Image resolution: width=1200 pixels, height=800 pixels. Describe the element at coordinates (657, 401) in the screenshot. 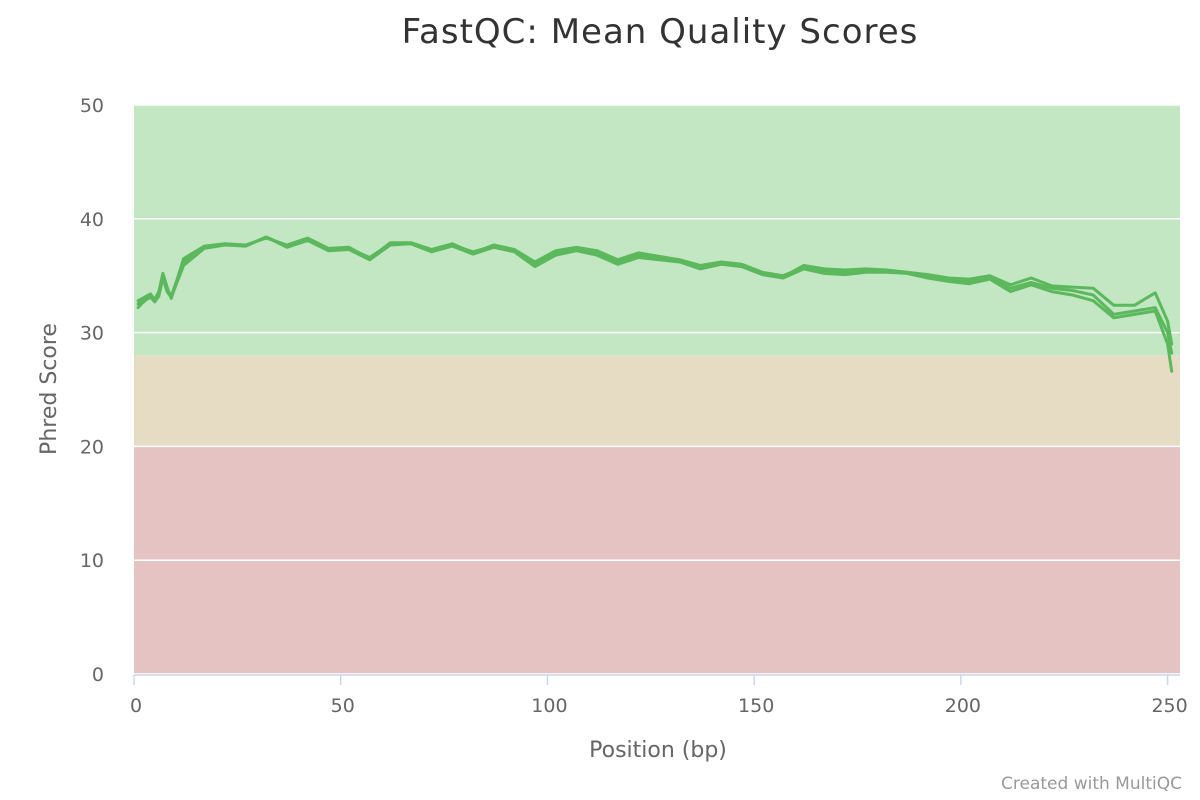

I see `band-warn` at that location.